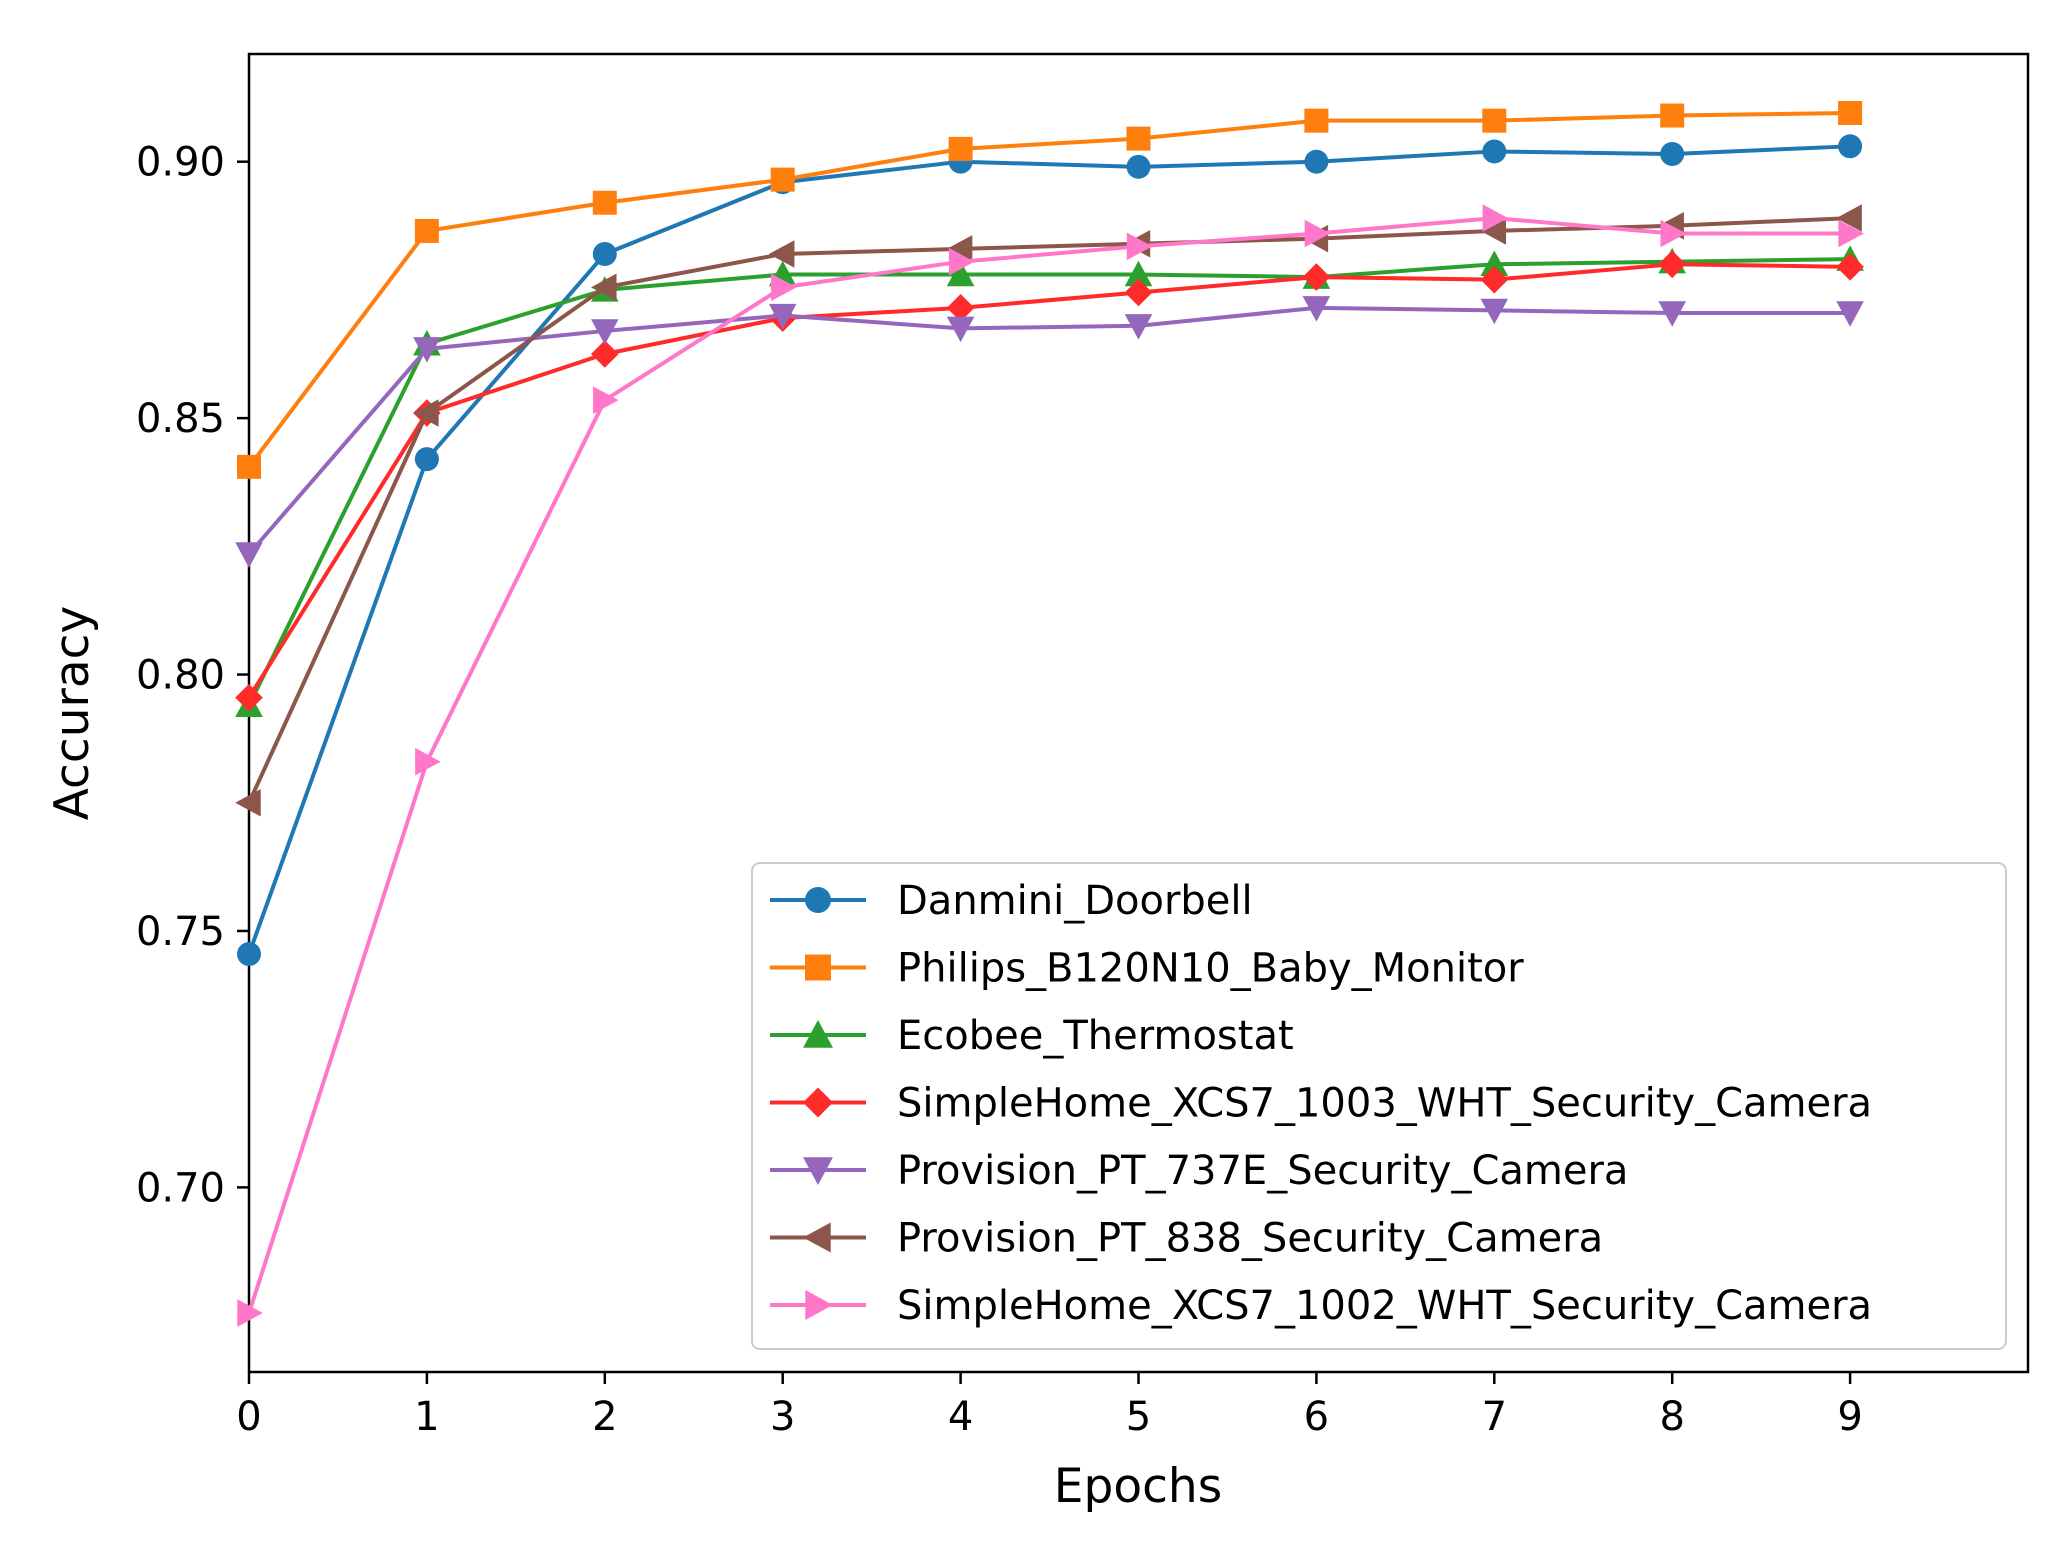 The image size is (2062, 1550). Describe the element at coordinates (72, 713) in the screenshot. I see `y-axis-label: Accuracy` at that location.